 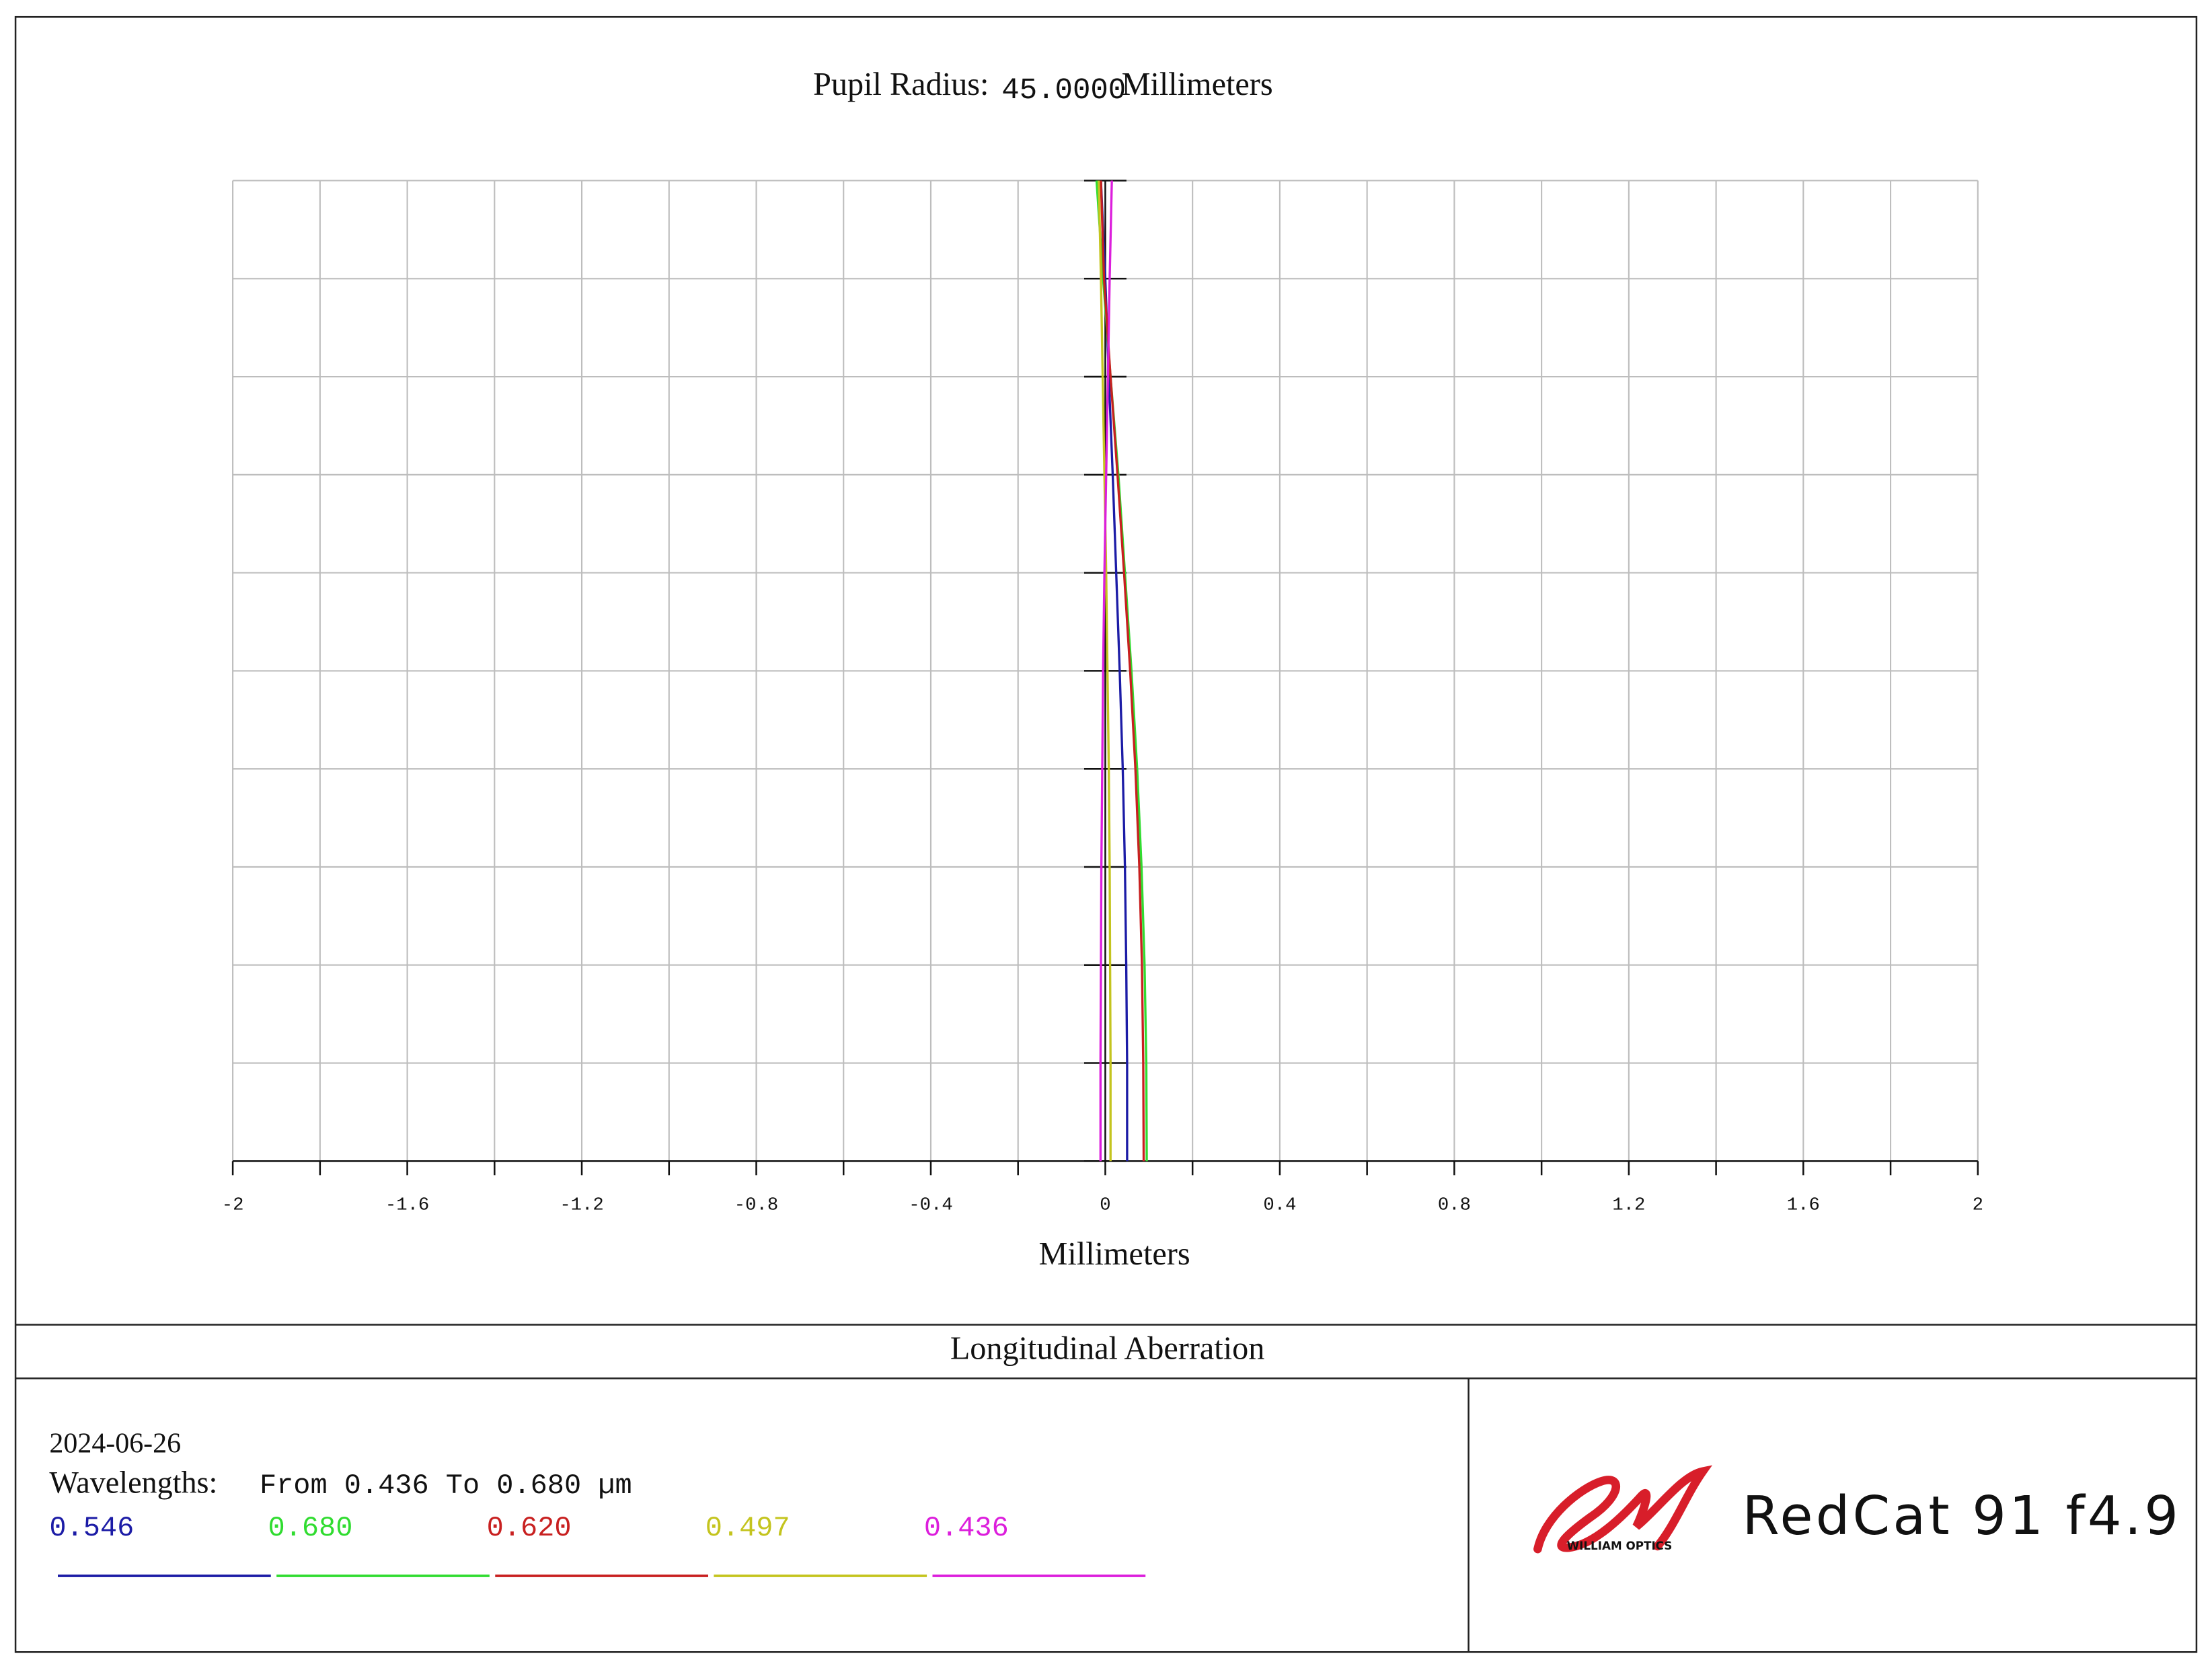 What do you see at coordinates (1978, 1205) in the screenshot?
I see `x-tick-label: 2` at bounding box center [1978, 1205].